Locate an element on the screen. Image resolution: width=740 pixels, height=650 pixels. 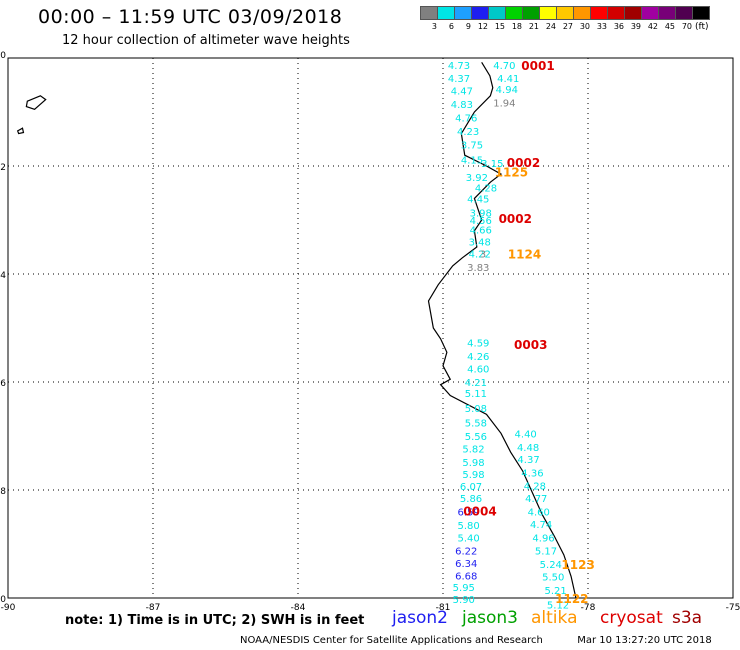
map-title: 00:00 – 11:59 UTC 03/09/2018 is located at coordinates (190, 17).